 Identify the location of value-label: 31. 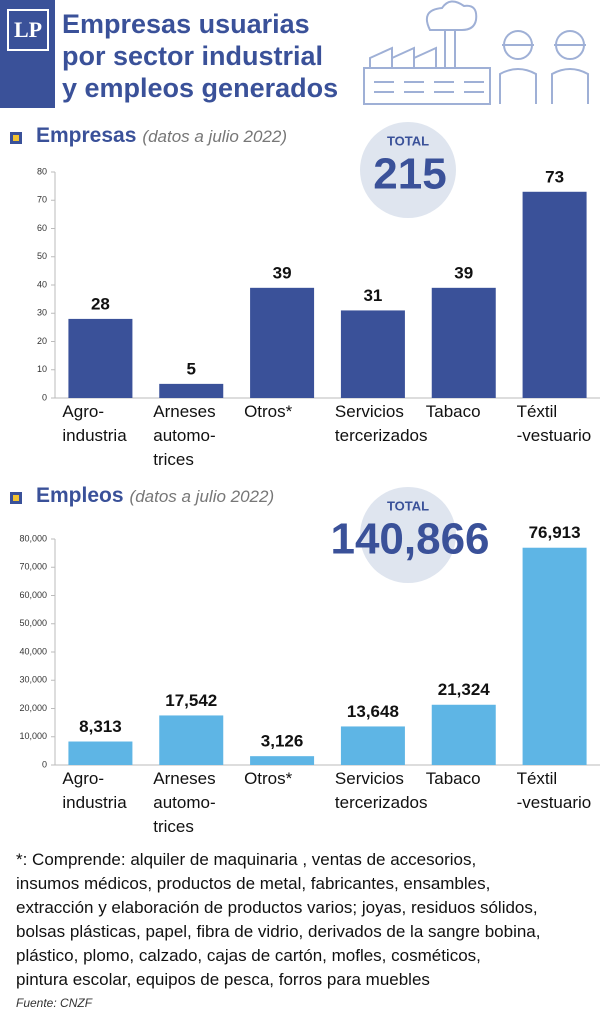
(372, 295).